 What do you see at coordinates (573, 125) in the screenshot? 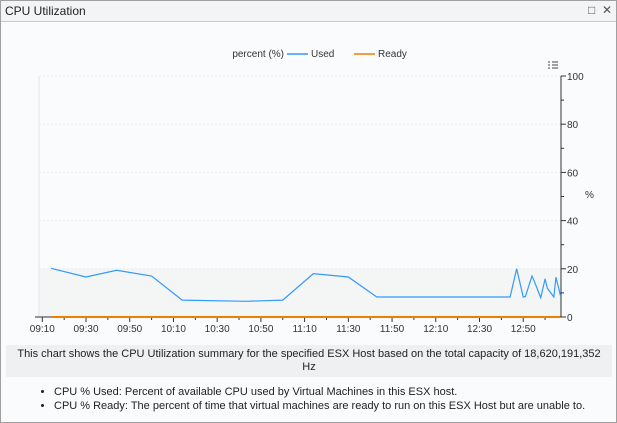
I see `y-tick-label: 80` at bounding box center [573, 125].